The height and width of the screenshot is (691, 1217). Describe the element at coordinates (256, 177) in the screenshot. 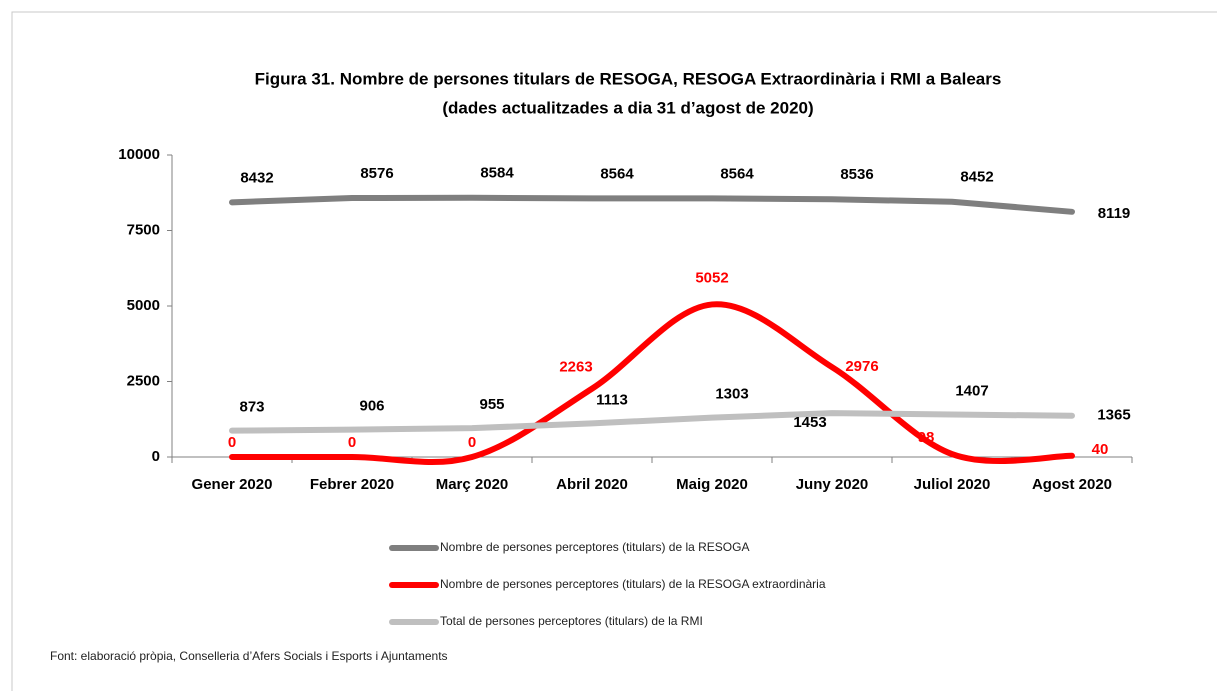

I see `data-label: 8432` at that location.